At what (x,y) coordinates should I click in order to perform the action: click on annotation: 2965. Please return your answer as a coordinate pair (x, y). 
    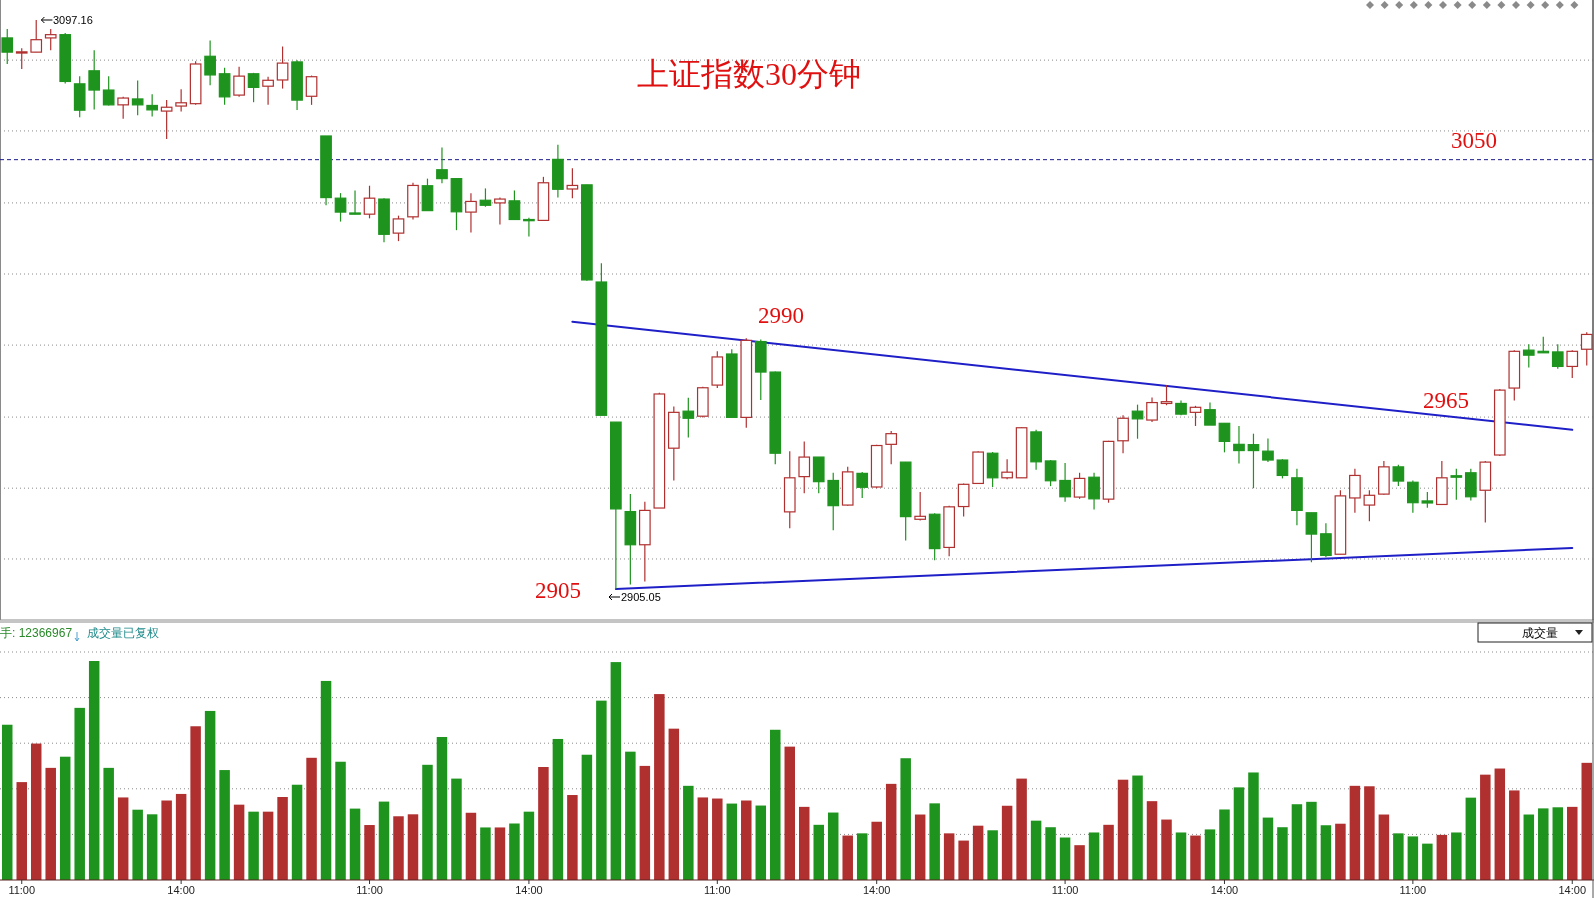
    Looking at the image, I should click on (1446, 400).